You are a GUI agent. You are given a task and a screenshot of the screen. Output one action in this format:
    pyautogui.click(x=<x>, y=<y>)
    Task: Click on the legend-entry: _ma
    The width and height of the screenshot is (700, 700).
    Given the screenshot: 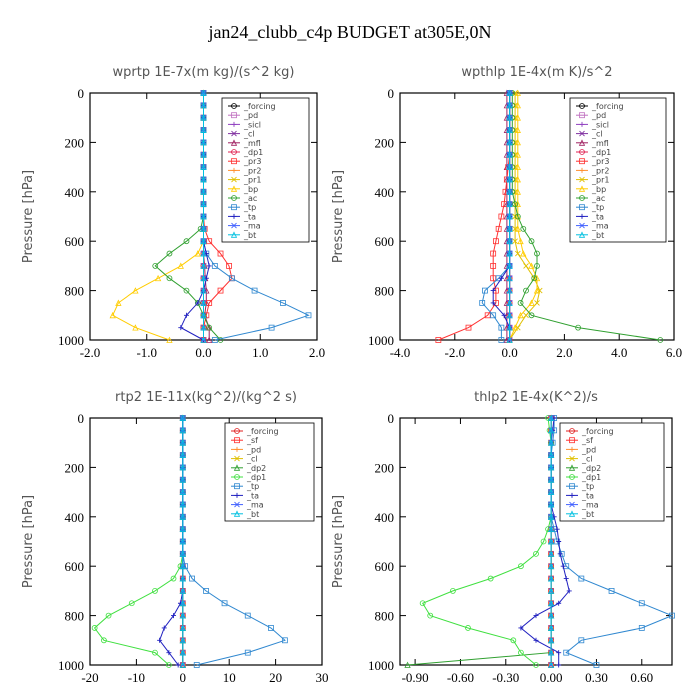 What is the action you would take?
    pyautogui.click(x=600, y=226)
    